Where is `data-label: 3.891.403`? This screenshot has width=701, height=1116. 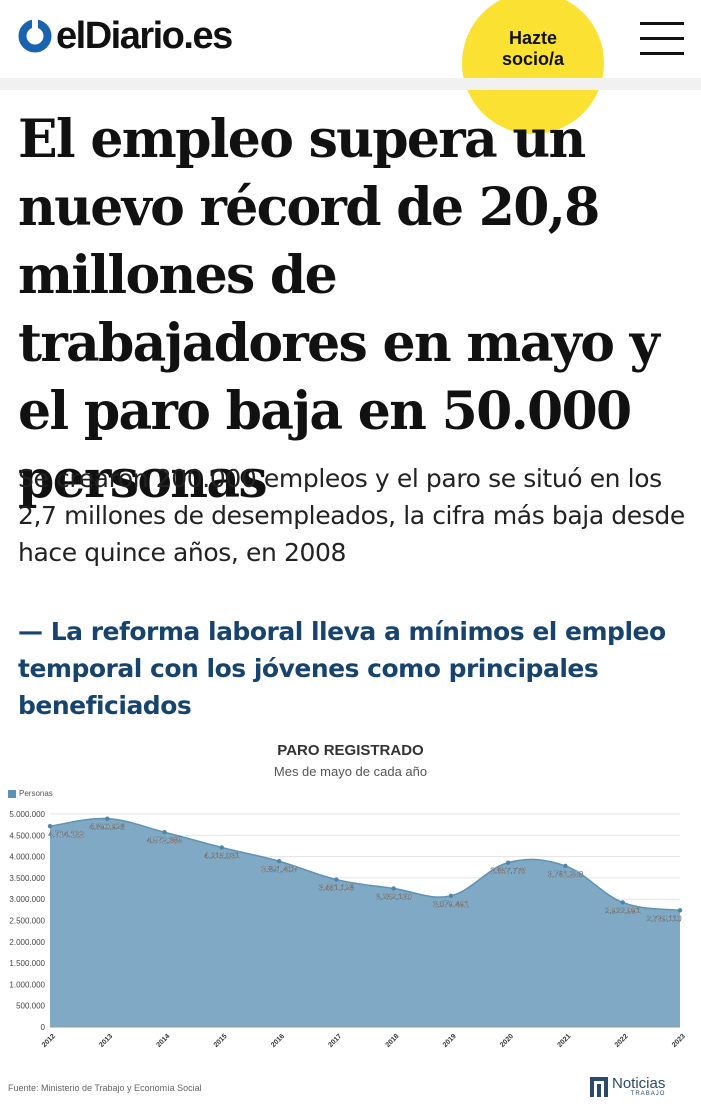 data-label: 3.891.403 is located at coordinates (279, 869).